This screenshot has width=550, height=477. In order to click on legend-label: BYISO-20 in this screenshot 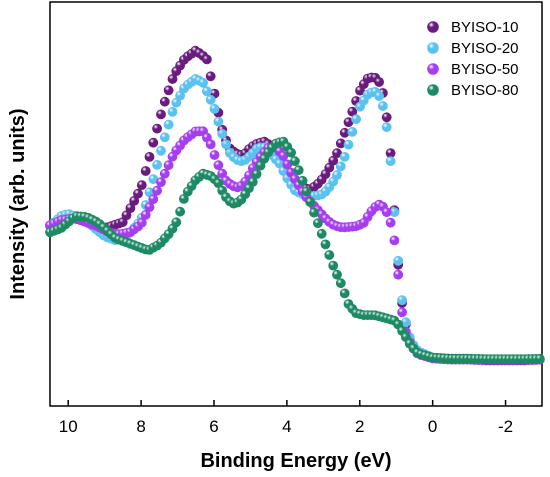, I will do `click(485, 48)`.